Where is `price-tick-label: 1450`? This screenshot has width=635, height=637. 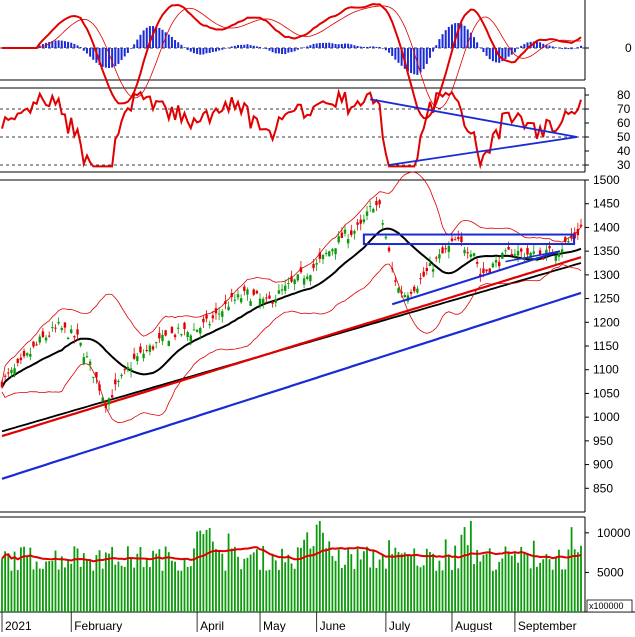
price-tick-label: 1450 is located at coordinates (606, 204).